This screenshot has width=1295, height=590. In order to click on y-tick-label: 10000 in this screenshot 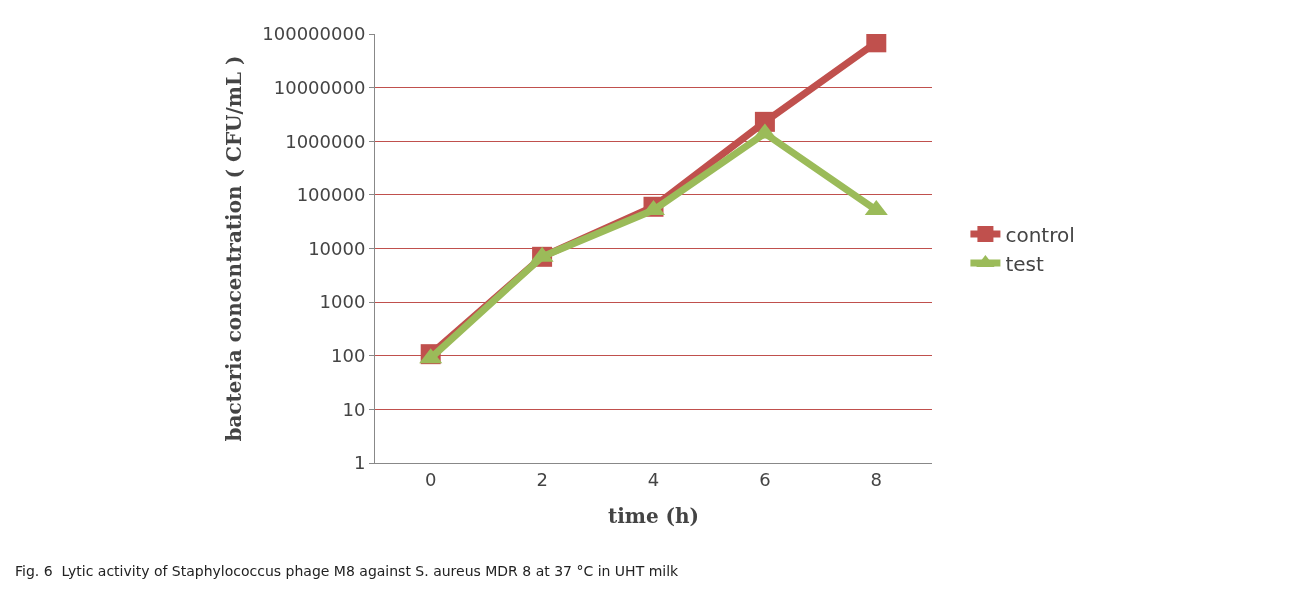, I will do `click(337, 248)`.